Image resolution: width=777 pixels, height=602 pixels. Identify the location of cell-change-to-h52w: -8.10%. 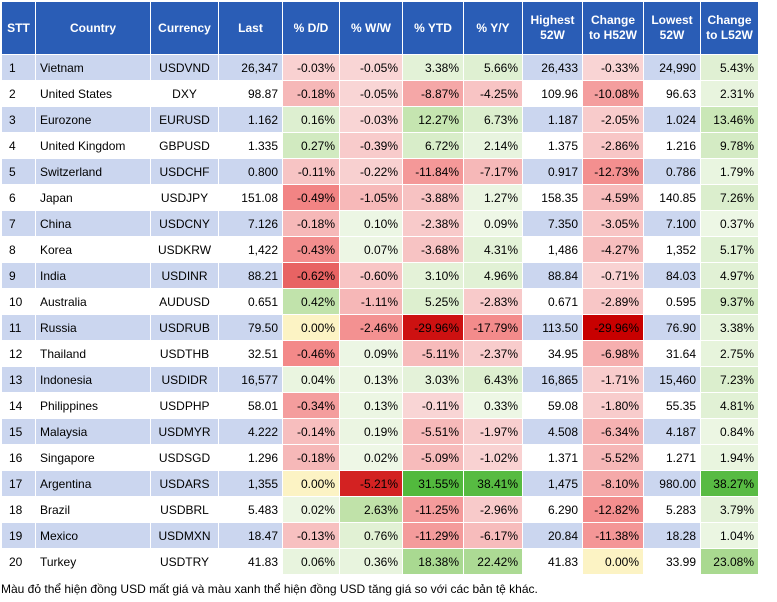
(613, 483).